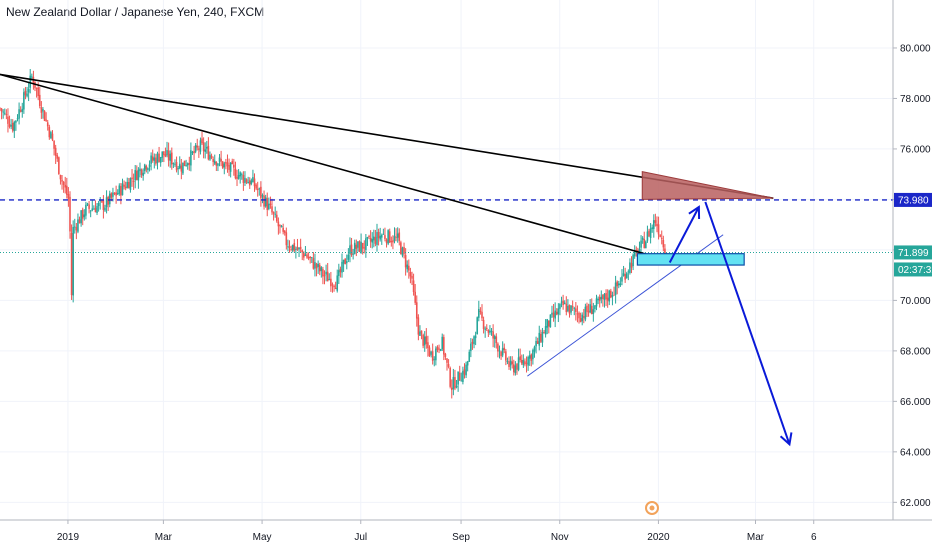 The width and height of the screenshot is (932, 550). What do you see at coordinates (913, 253) in the screenshot?
I see `current-price-badge: 71.899` at bounding box center [913, 253].